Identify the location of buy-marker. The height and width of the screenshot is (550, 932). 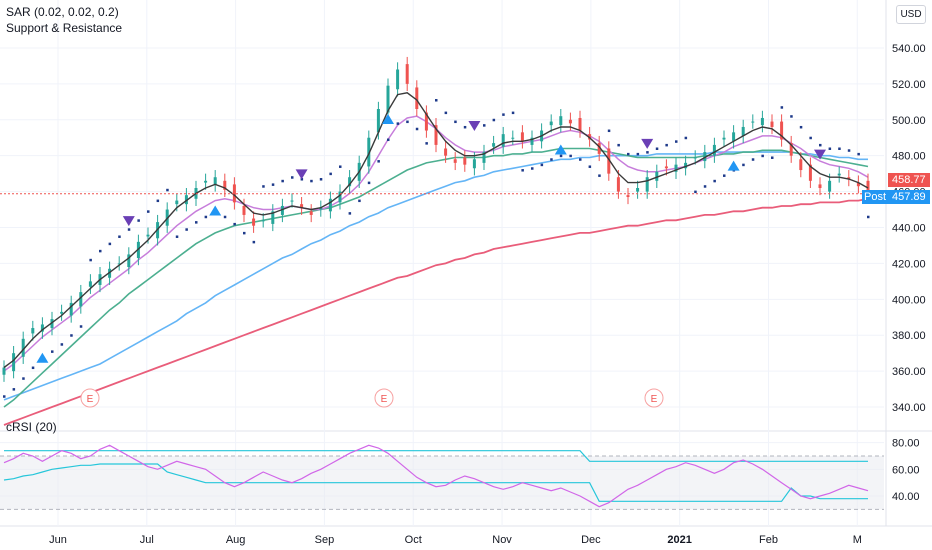
(42, 357).